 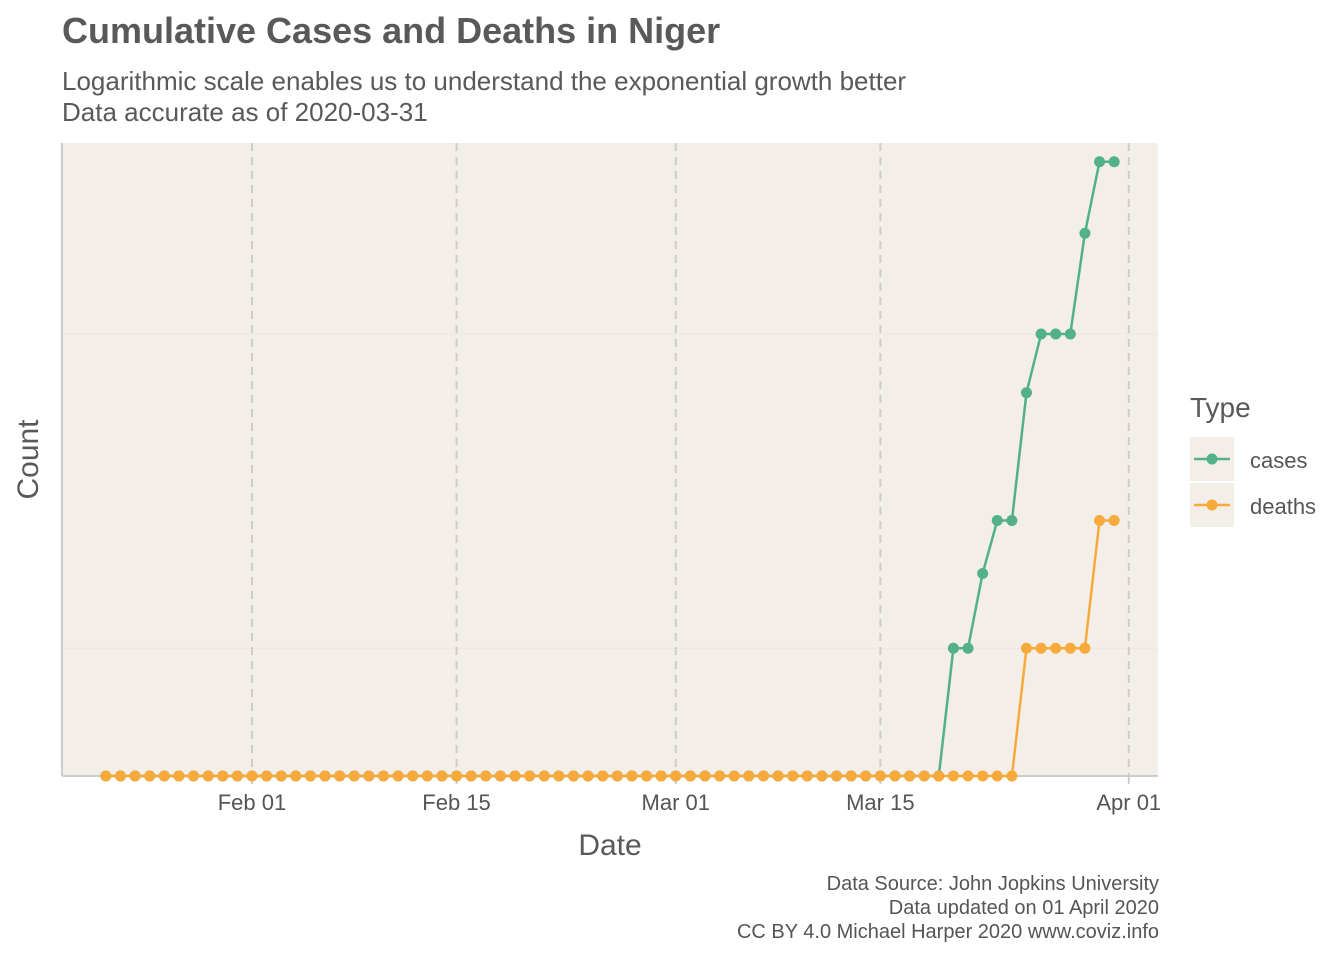 What do you see at coordinates (880, 802) in the screenshot?
I see `x-tick-label: Mar 15` at bounding box center [880, 802].